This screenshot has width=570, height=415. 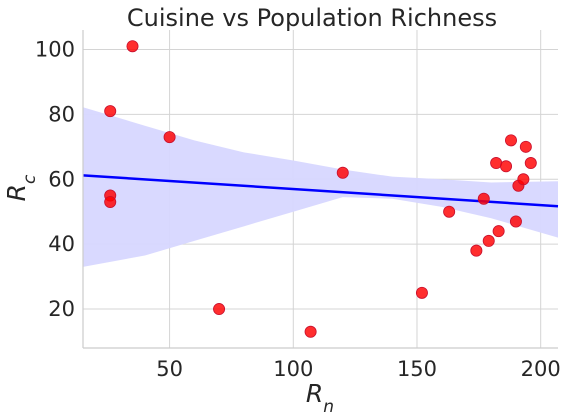 I want to click on y-axis-title: Rc, so click(x=21, y=187).